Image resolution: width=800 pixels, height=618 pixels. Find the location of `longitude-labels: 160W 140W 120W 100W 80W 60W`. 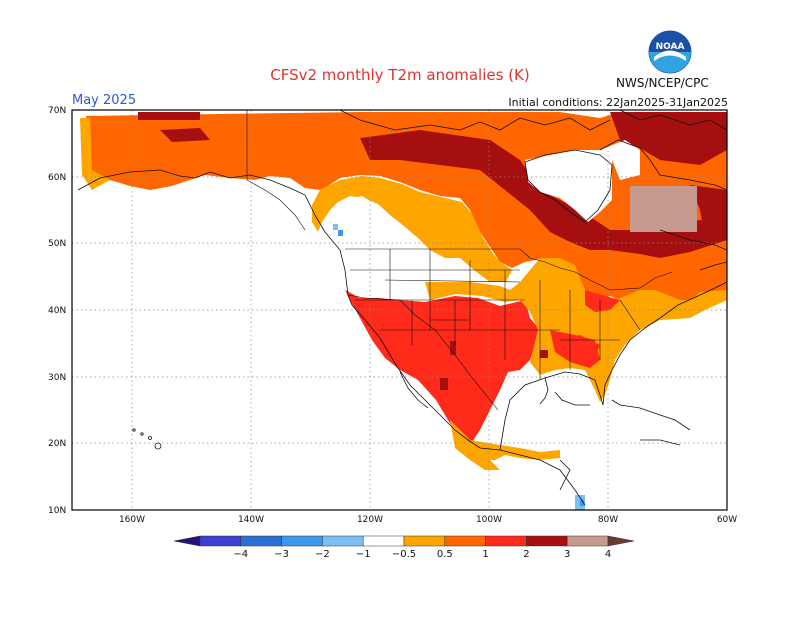

longitude-labels: 160W 140W 120W 100W 80W 60W is located at coordinates (428, 520).